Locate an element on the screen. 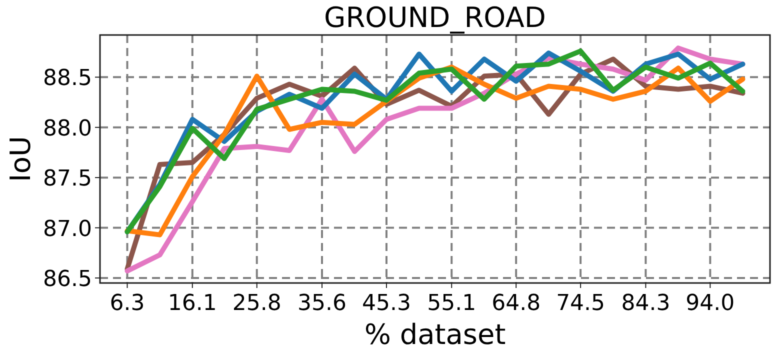 The image size is (777, 352). y-tick-label: 88.0 is located at coordinates (67, 129).